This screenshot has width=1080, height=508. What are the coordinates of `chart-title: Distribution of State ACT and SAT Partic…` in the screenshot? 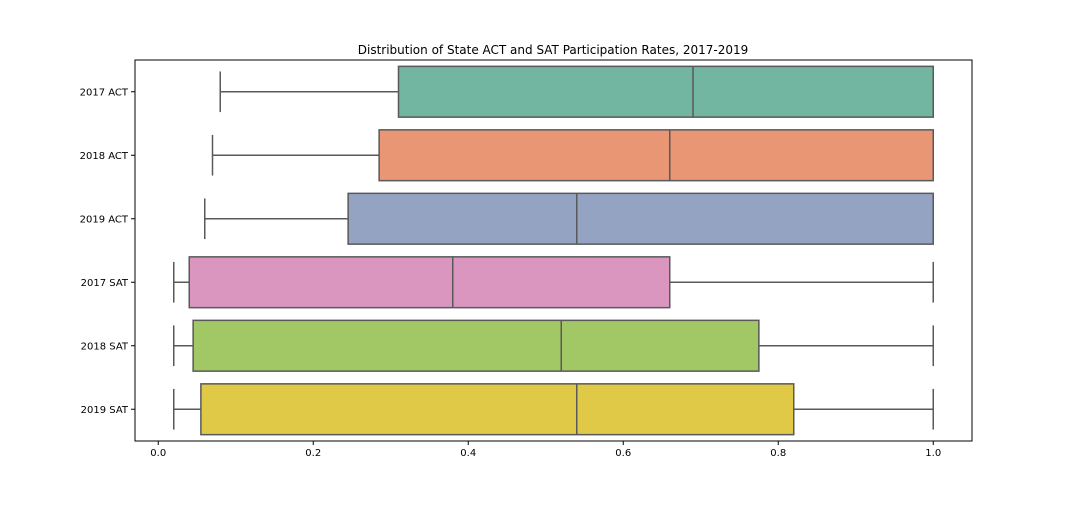 It's located at (553, 50).